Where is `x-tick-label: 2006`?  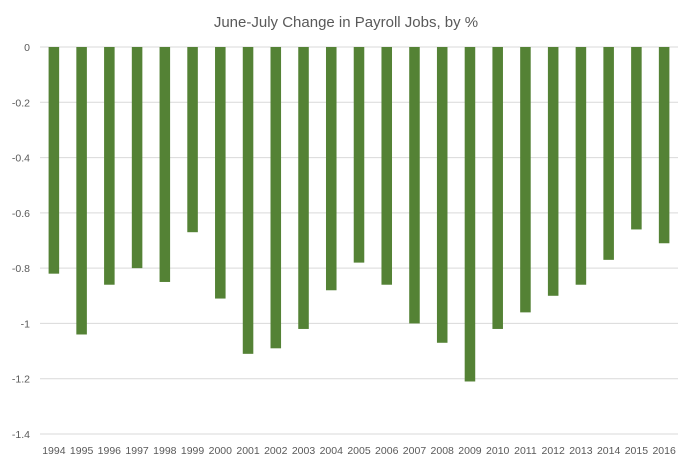
x-tick-label: 2006 is located at coordinates (387, 451).